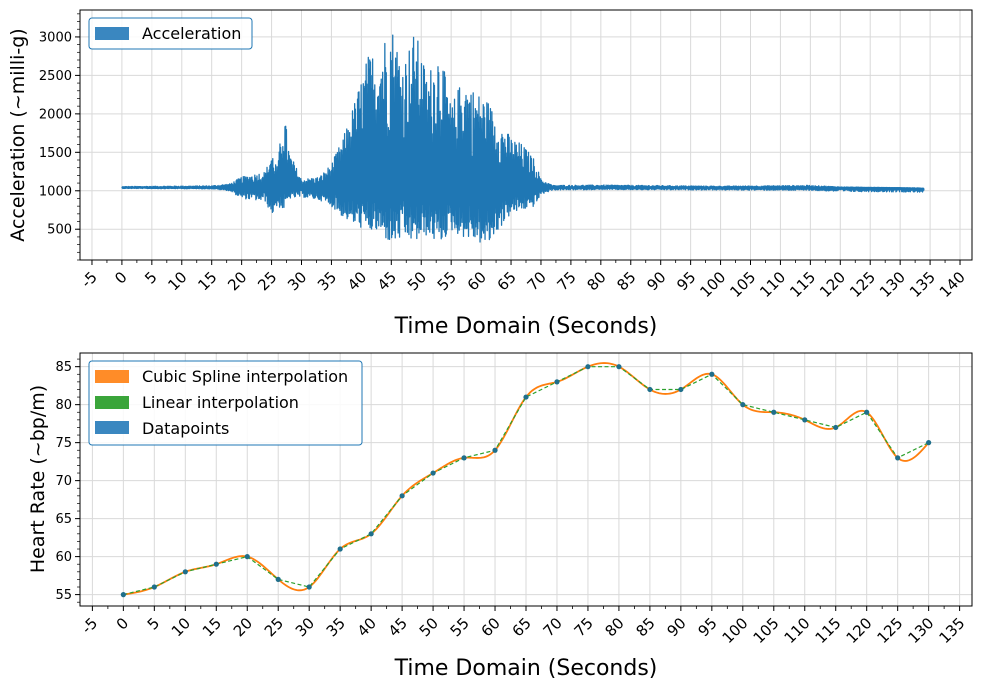  What do you see at coordinates (920, 630) in the screenshot?
I see `heart-rate-x-tick-label: 130` at bounding box center [920, 630].